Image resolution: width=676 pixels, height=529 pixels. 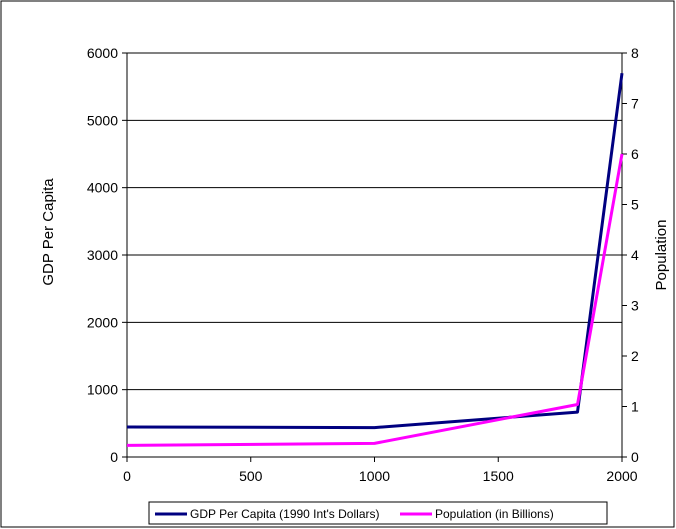 What do you see at coordinates (661, 255) in the screenshot?
I see `y2-axis-title: Population` at bounding box center [661, 255].